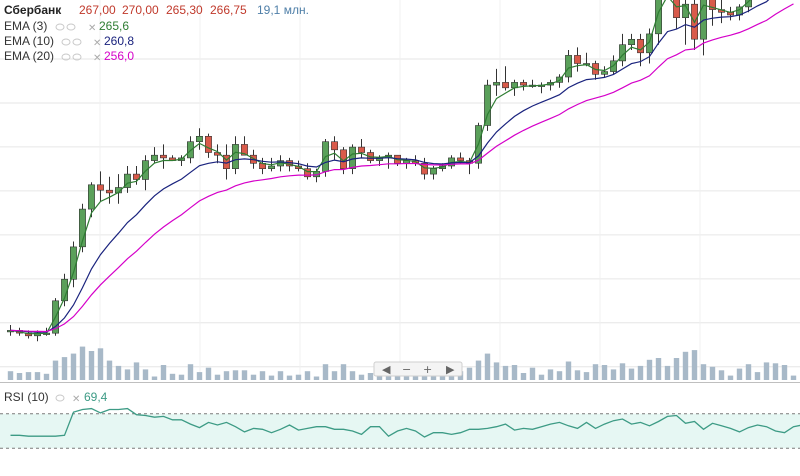  What do you see at coordinates (114, 26) in the screenshot?
I see `ema3-value: 265,6` at bounding box center [114, 26].